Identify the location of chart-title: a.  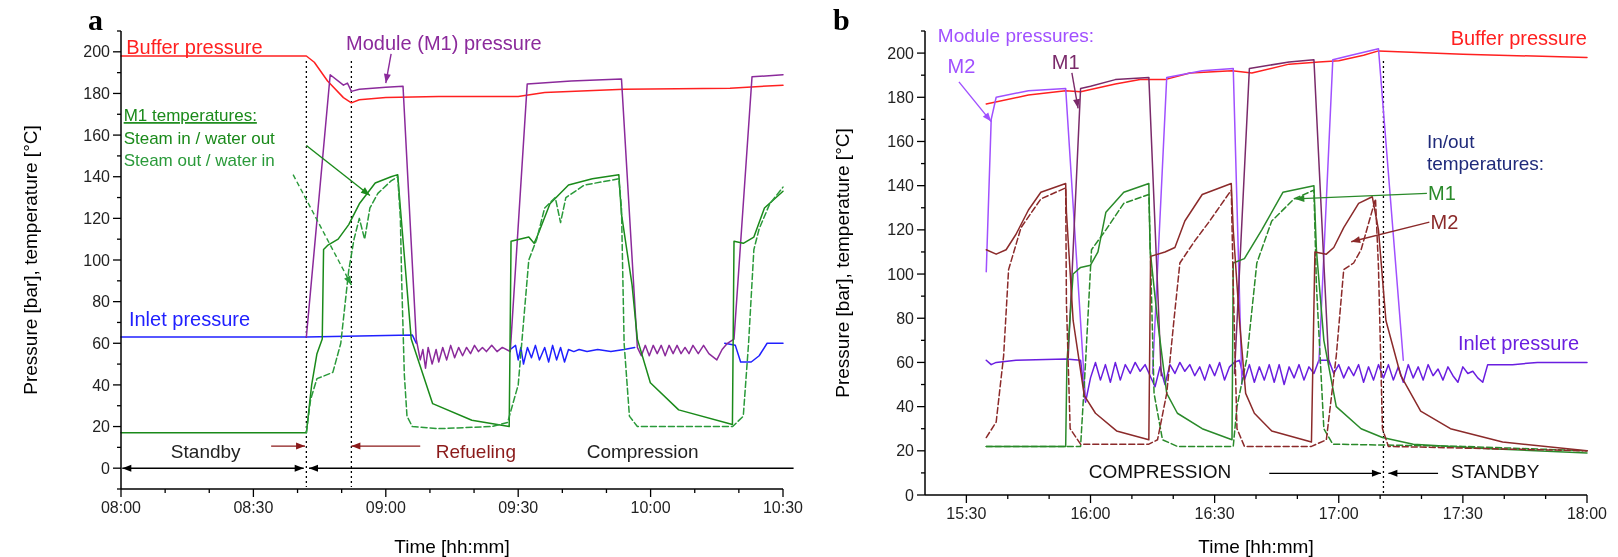
(95, 19).